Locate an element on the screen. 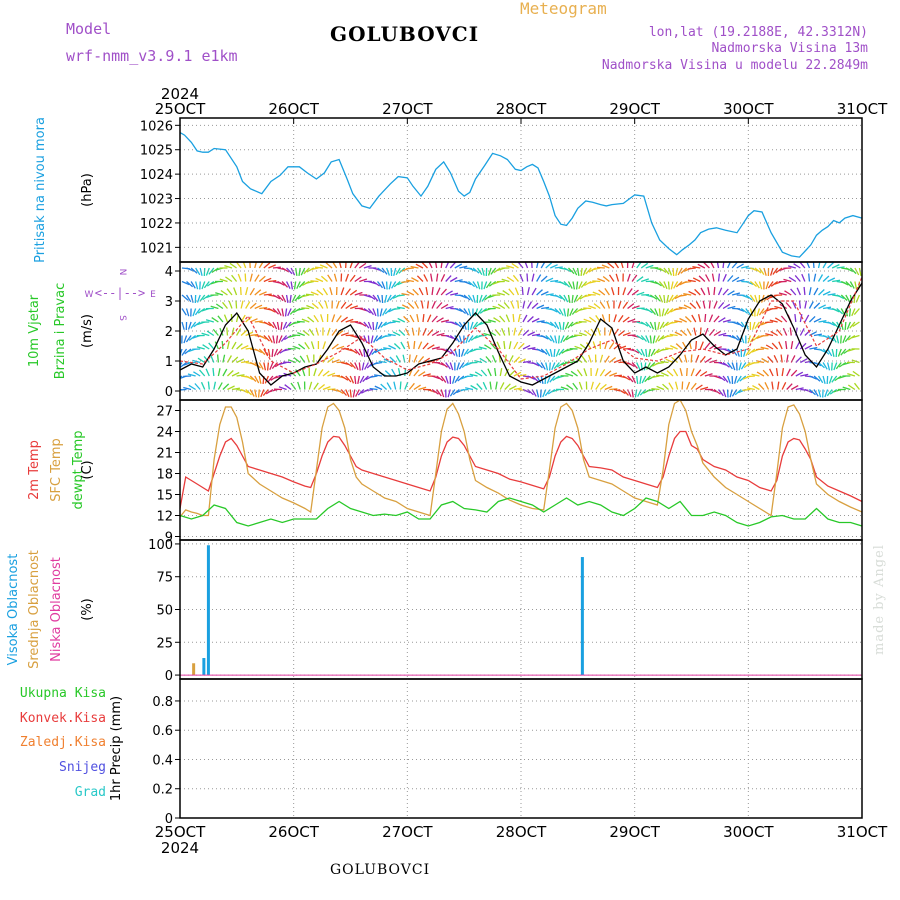  y-tick-label: 50 is located at coordinates (164, 611).